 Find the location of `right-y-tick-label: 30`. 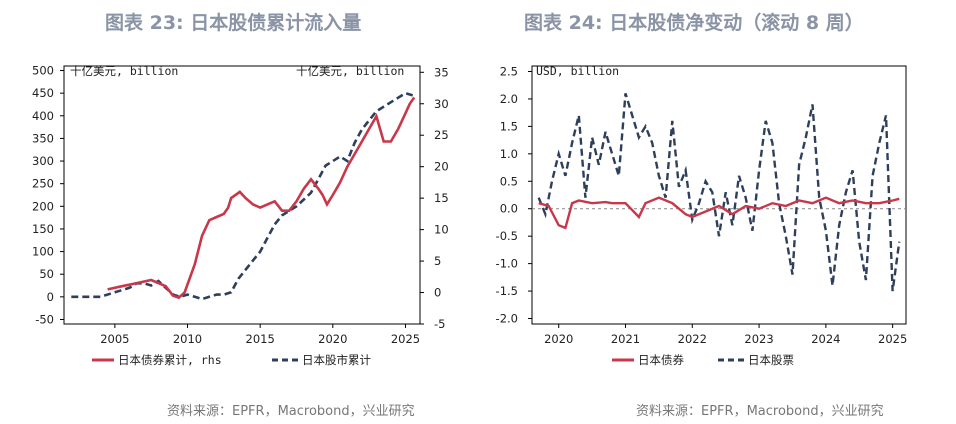

right-y-tick-label: 30 is located at coordinates (441, 104).